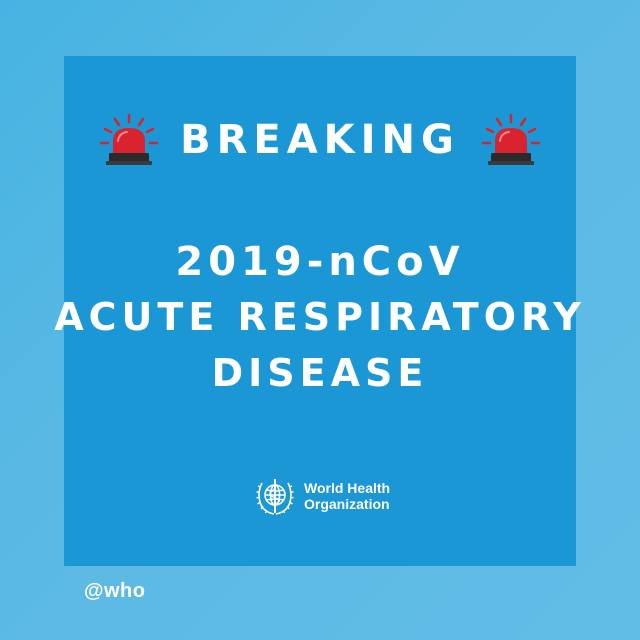 This screenshot has width=640, height=640. I want to click on who-logo: World Health Organization, so click(322, 496).